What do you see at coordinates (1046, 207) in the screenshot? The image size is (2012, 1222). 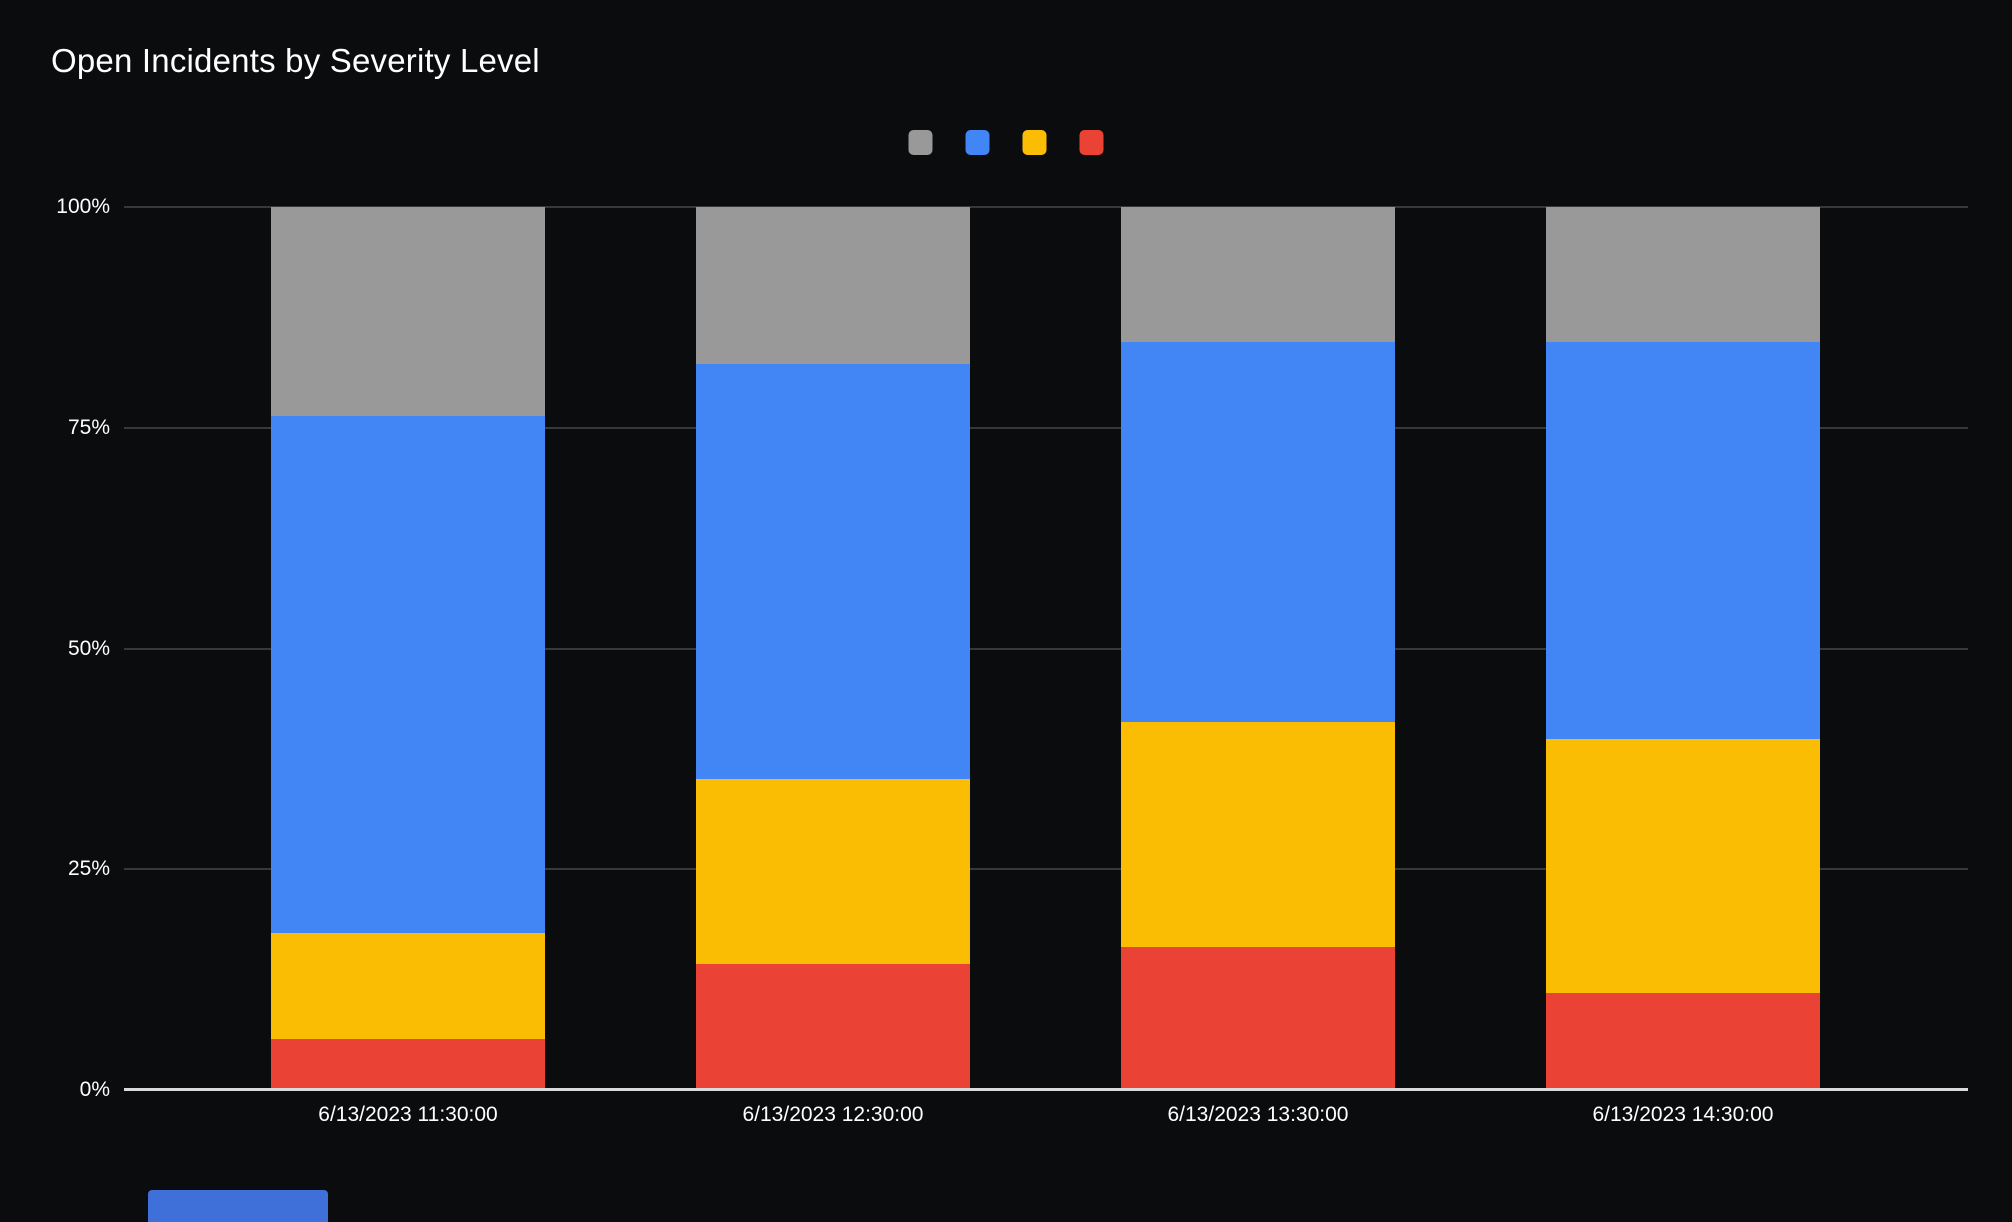 I see `gridline-100%` at bounding box center [1046, 207].